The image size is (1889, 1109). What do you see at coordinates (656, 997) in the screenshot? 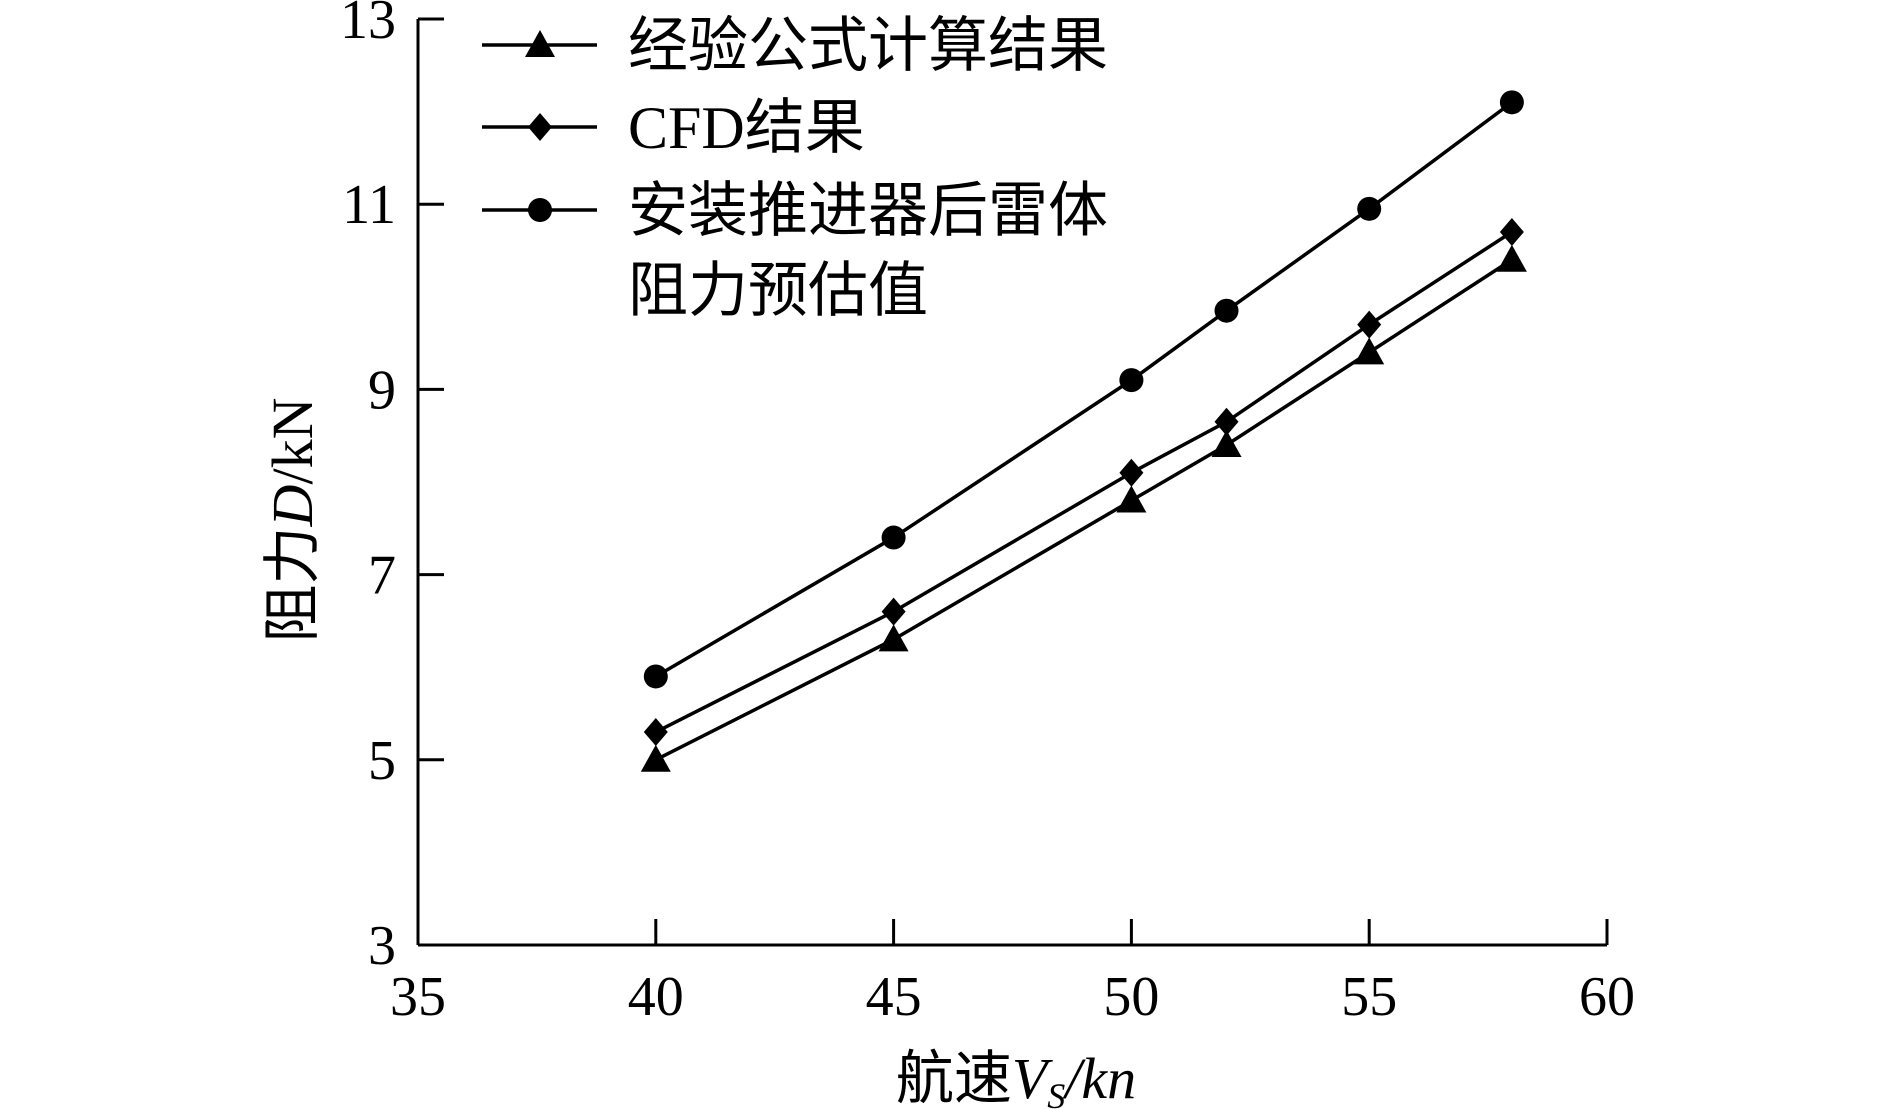
I see `x-tick-label-40: 40` at bounding box center [656, 997].